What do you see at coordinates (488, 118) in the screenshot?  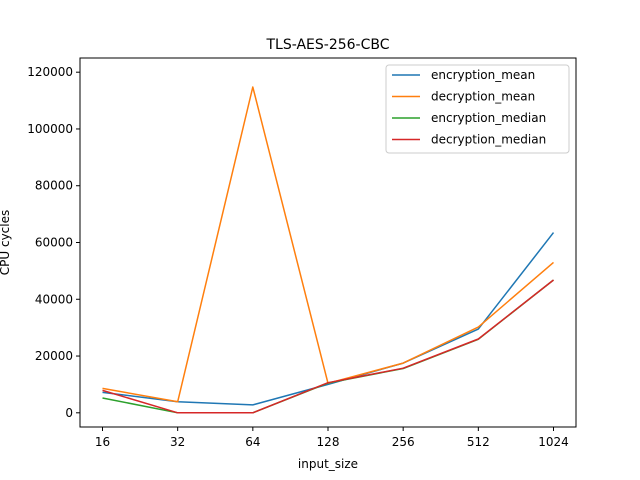 I see `legend-label: encryption_median` at bounding box center [488, 118].